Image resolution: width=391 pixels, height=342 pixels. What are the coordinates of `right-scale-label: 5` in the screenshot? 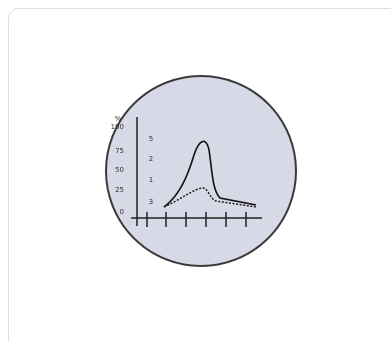 It's located at (151, 139).